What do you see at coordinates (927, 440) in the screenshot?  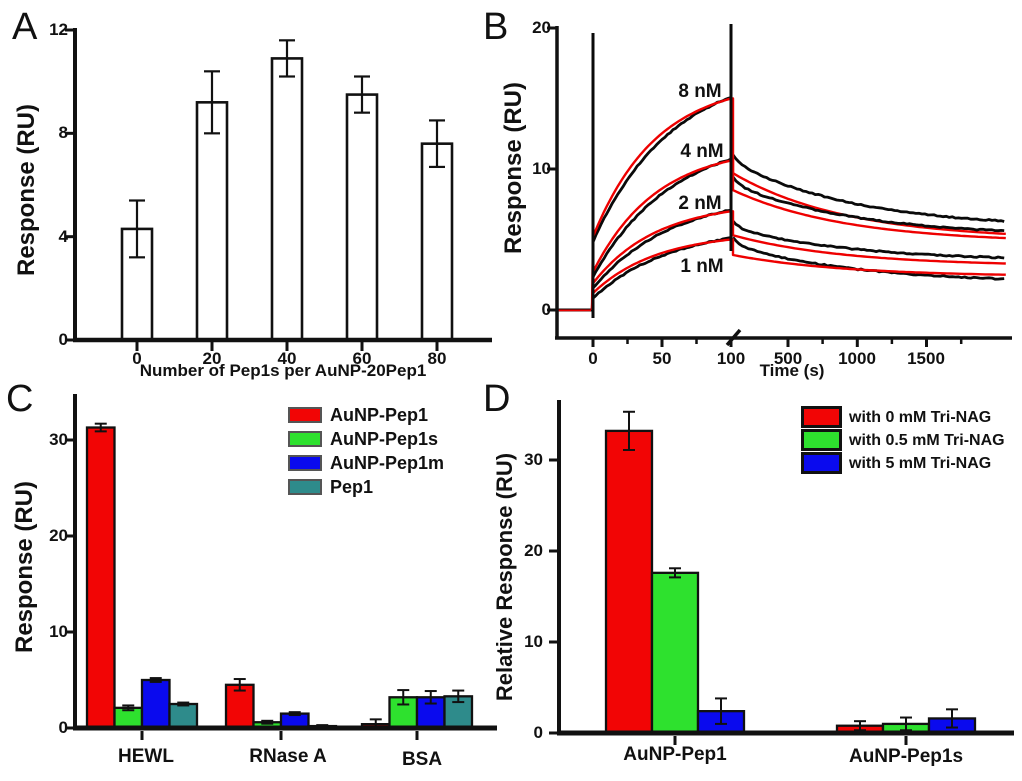 I see `legend-label-05mm: with 0.5 mM Tri-NAG` at bounding box center [927, 440].